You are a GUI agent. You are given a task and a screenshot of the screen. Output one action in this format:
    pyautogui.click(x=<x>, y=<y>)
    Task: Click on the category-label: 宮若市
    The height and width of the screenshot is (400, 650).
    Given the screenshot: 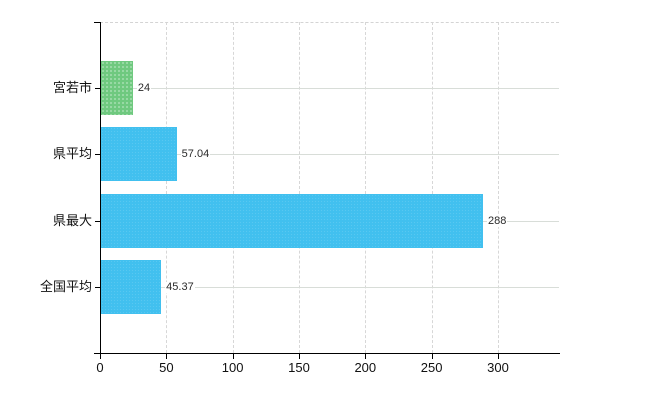 What is the action you would take?
    pyautogui.click(x=72, y=88)
    